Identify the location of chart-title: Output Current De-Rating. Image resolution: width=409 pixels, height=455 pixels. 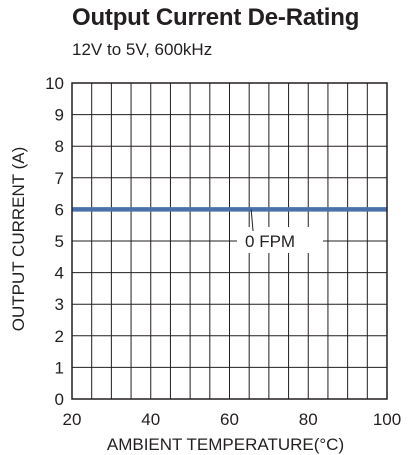
(216, 17).